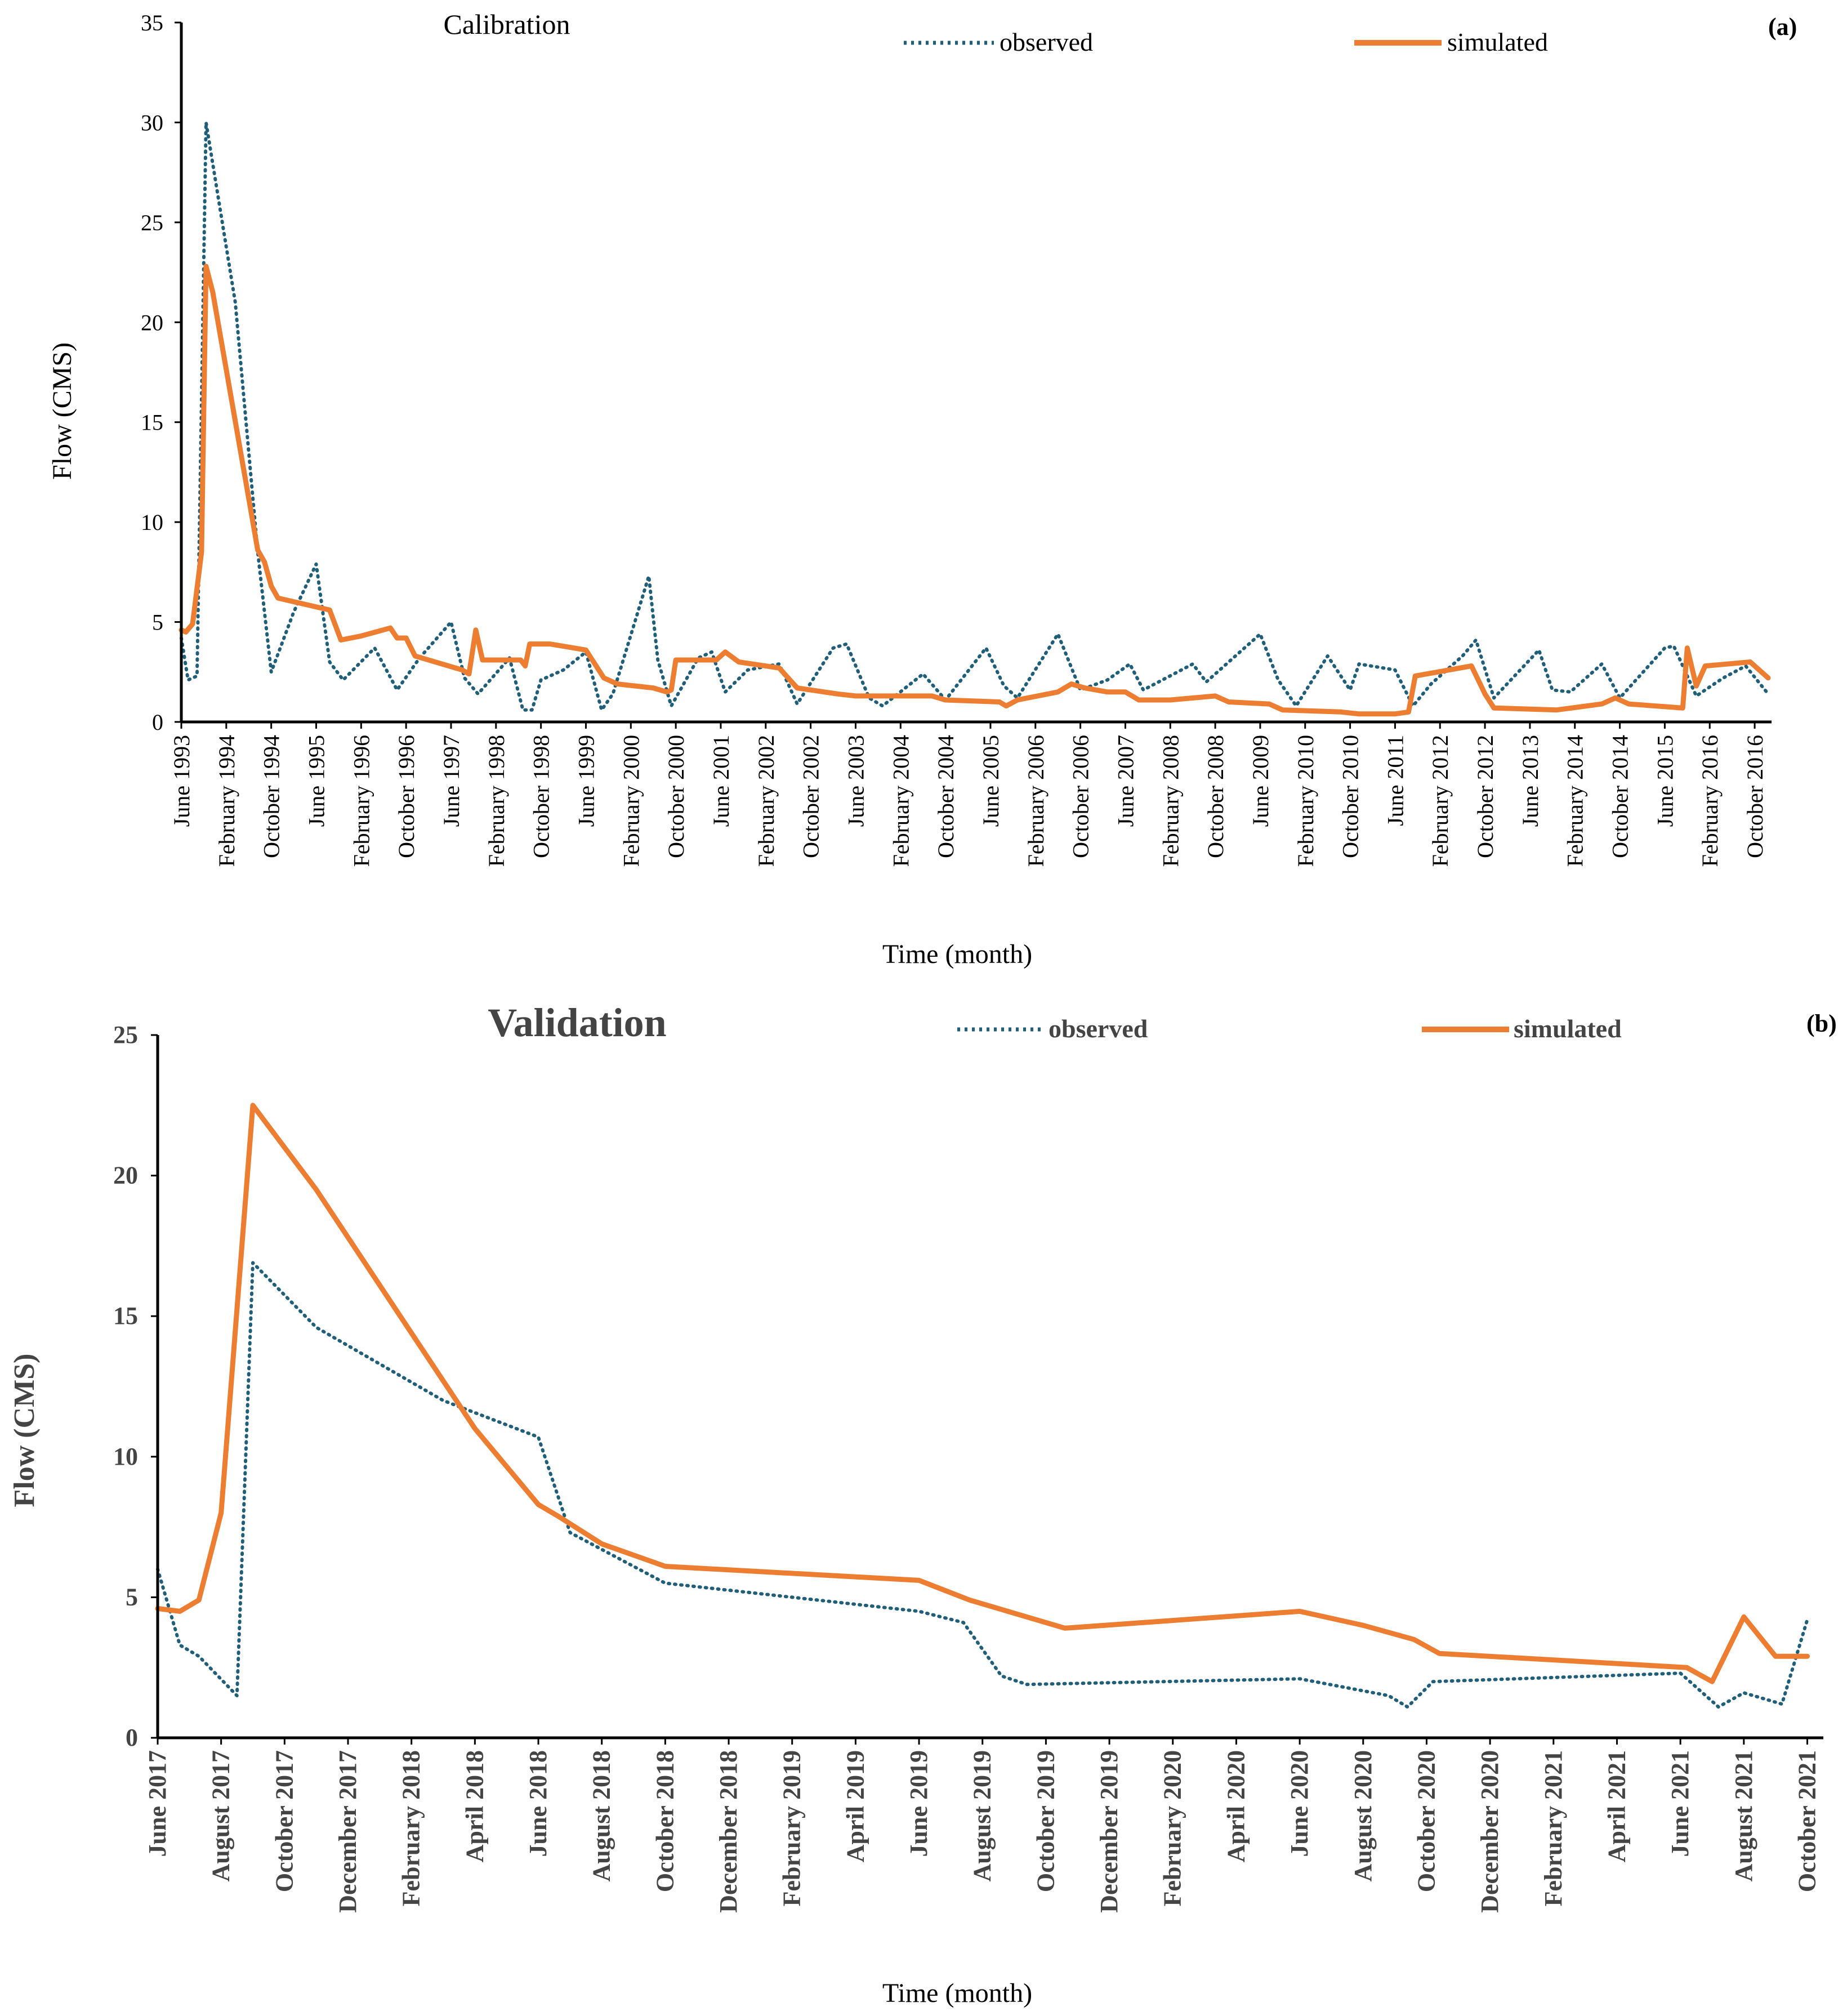 Image resolution: width=1847 pixels, height=2016 pixels. I want to click on x-tick-label: October 2010, so click(1350, 796).